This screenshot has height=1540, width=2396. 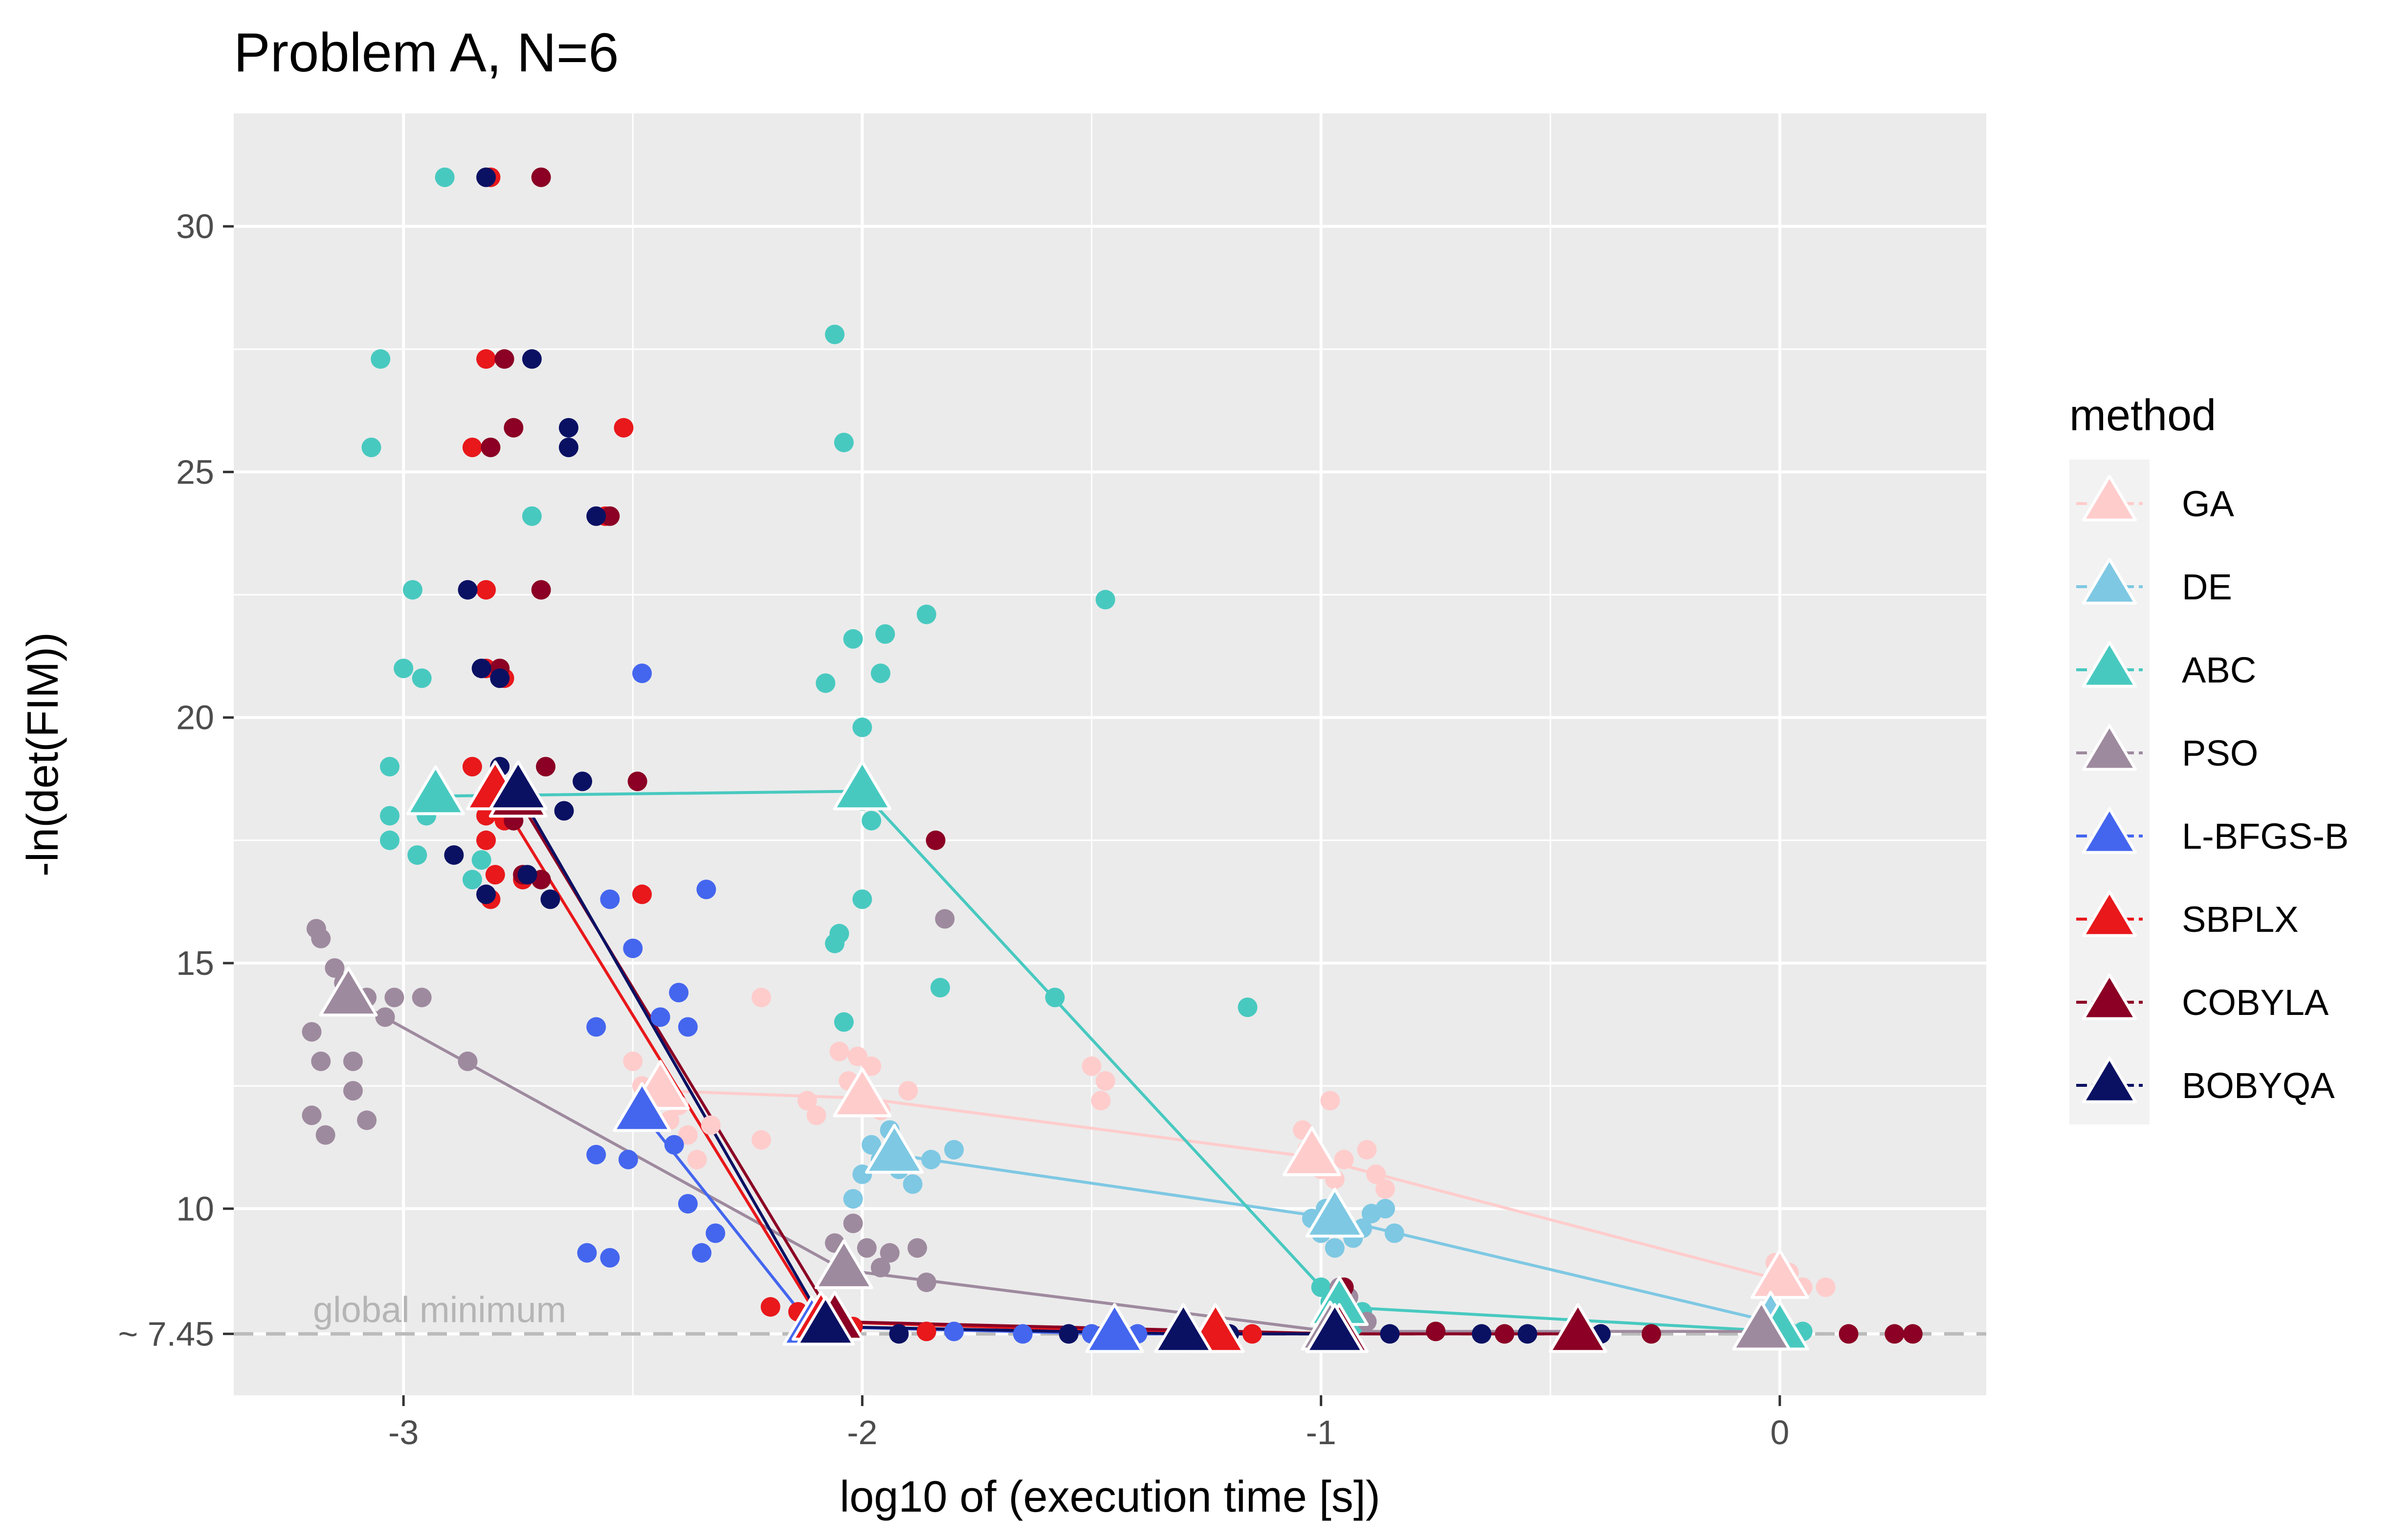 I want to click on mean-marker-ga, so click(x=862, y=1092).